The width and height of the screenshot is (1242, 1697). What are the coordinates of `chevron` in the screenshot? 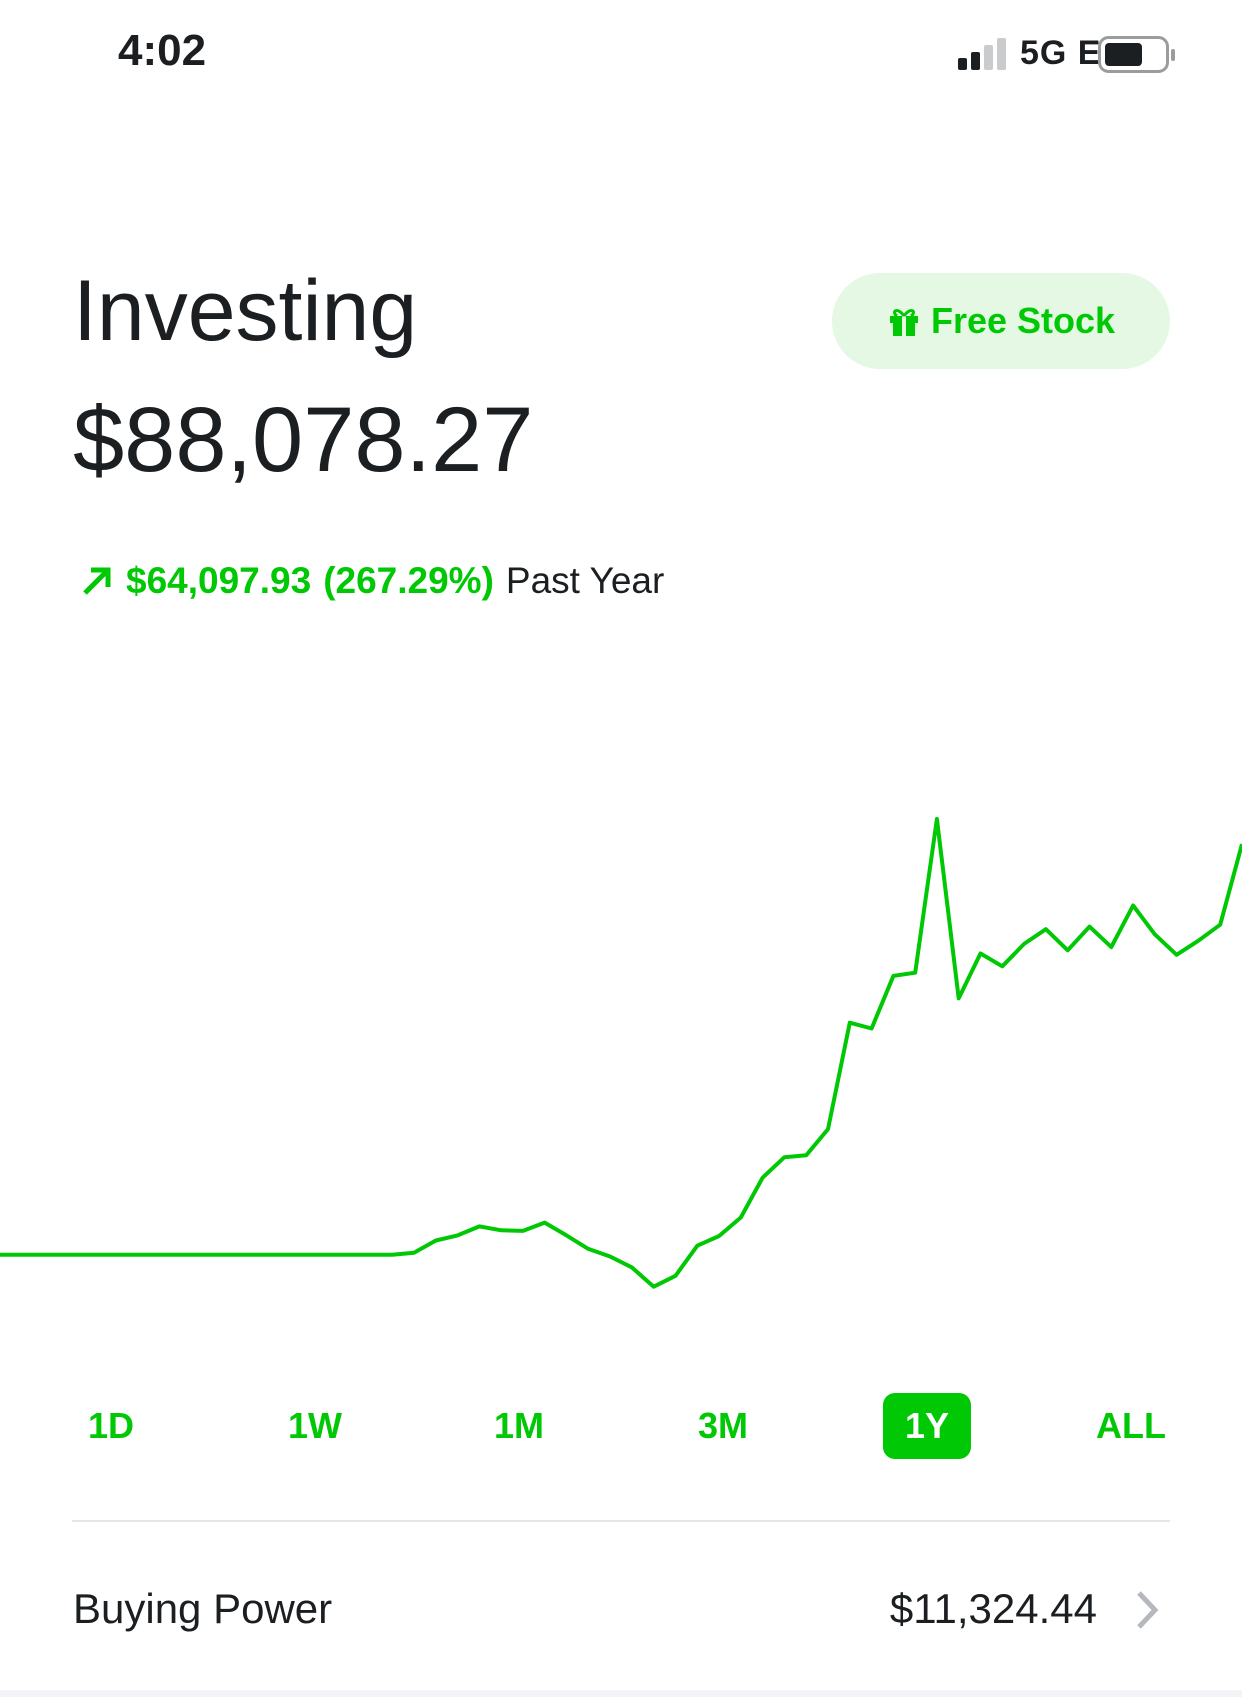 It's located at (1147, 1610).